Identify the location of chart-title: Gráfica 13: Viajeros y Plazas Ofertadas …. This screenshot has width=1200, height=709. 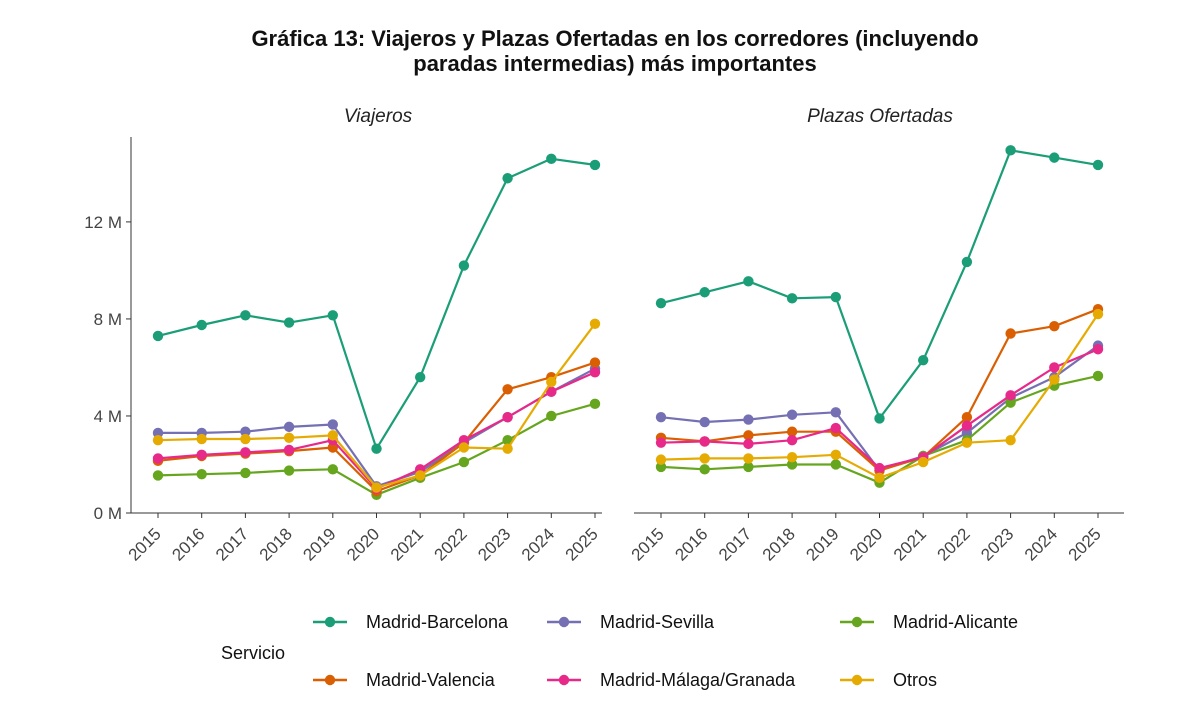
(600, 51).